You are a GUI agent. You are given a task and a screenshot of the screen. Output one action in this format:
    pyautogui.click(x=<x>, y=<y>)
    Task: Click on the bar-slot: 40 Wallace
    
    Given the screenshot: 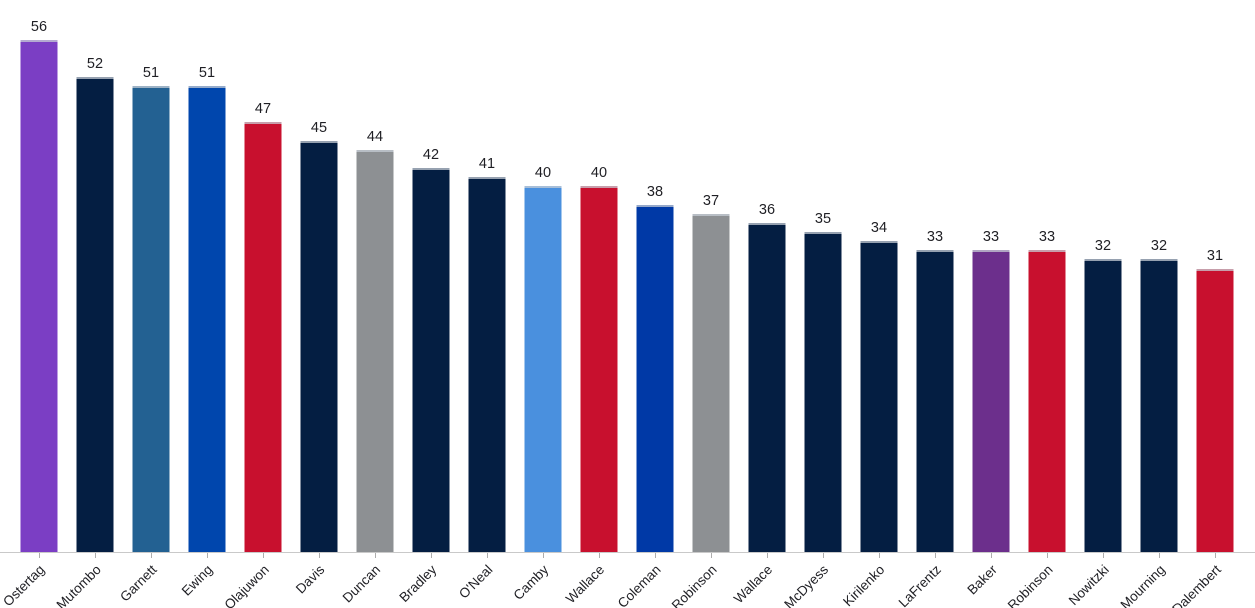 What is the action you would take?
    pyautogui.click(x=595, y=304)
    